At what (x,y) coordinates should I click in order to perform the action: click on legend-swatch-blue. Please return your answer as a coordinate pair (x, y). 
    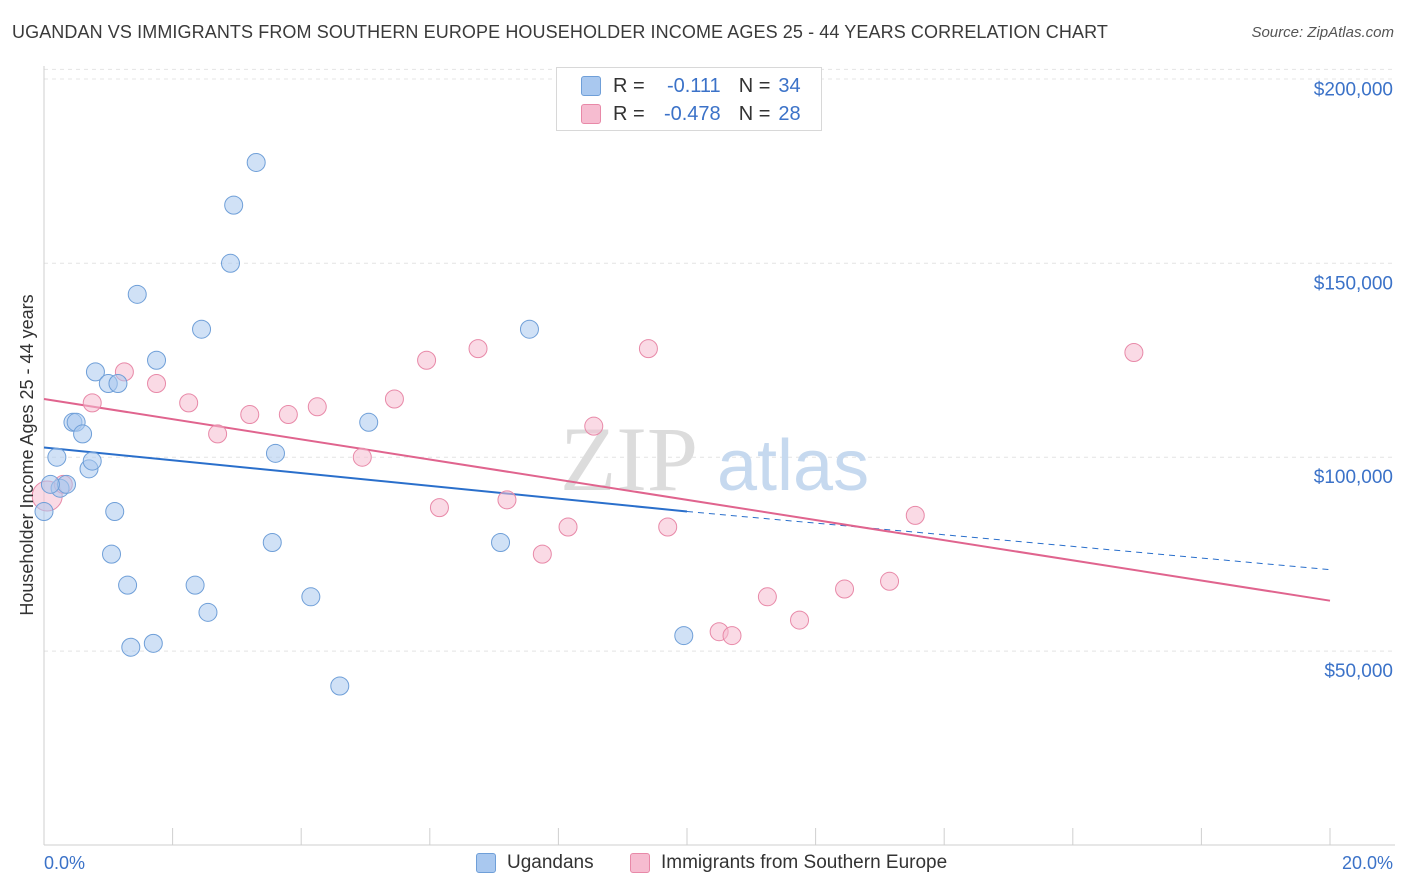
    Looking at the image, I should click on (591, 86).